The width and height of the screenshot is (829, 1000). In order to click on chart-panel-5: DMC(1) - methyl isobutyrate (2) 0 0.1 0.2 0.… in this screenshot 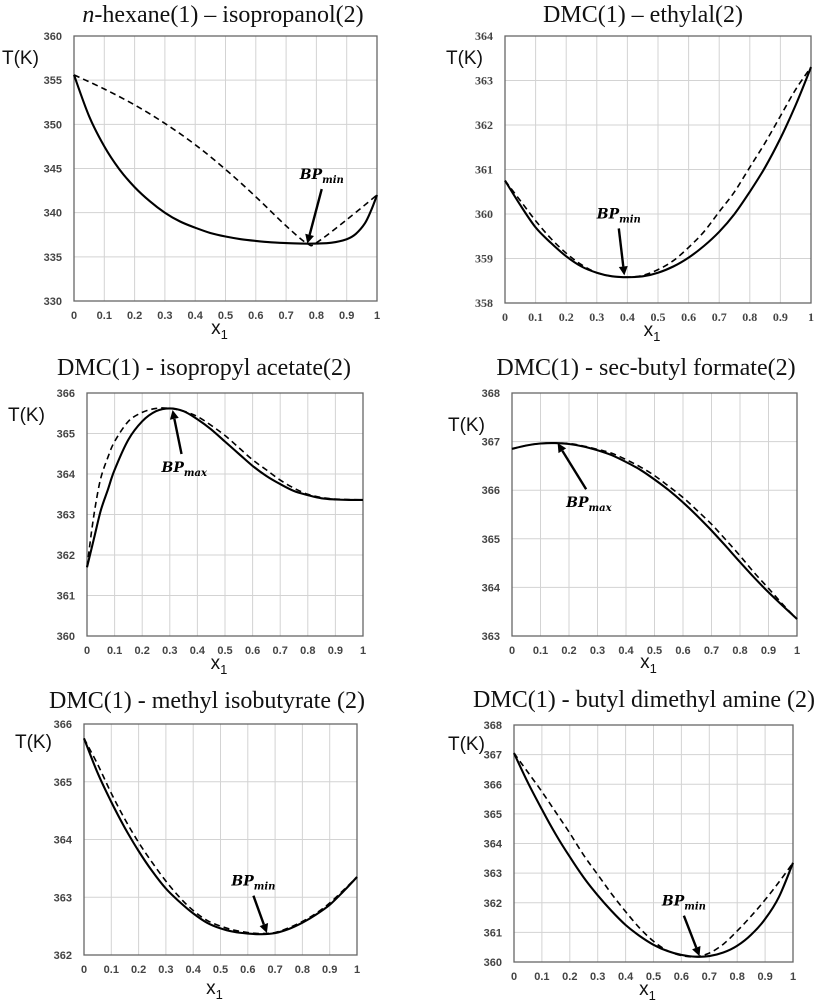, I will do `click(190, 844)`.